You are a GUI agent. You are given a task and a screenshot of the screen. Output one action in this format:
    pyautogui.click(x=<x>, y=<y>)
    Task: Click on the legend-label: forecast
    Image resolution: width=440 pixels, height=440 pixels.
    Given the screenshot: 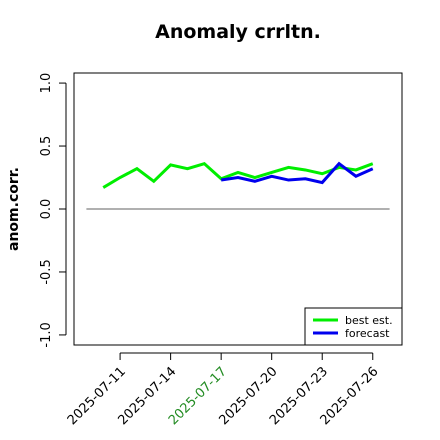 What is the action you would take?
    pyautogui.click(x=367, y=333)
    